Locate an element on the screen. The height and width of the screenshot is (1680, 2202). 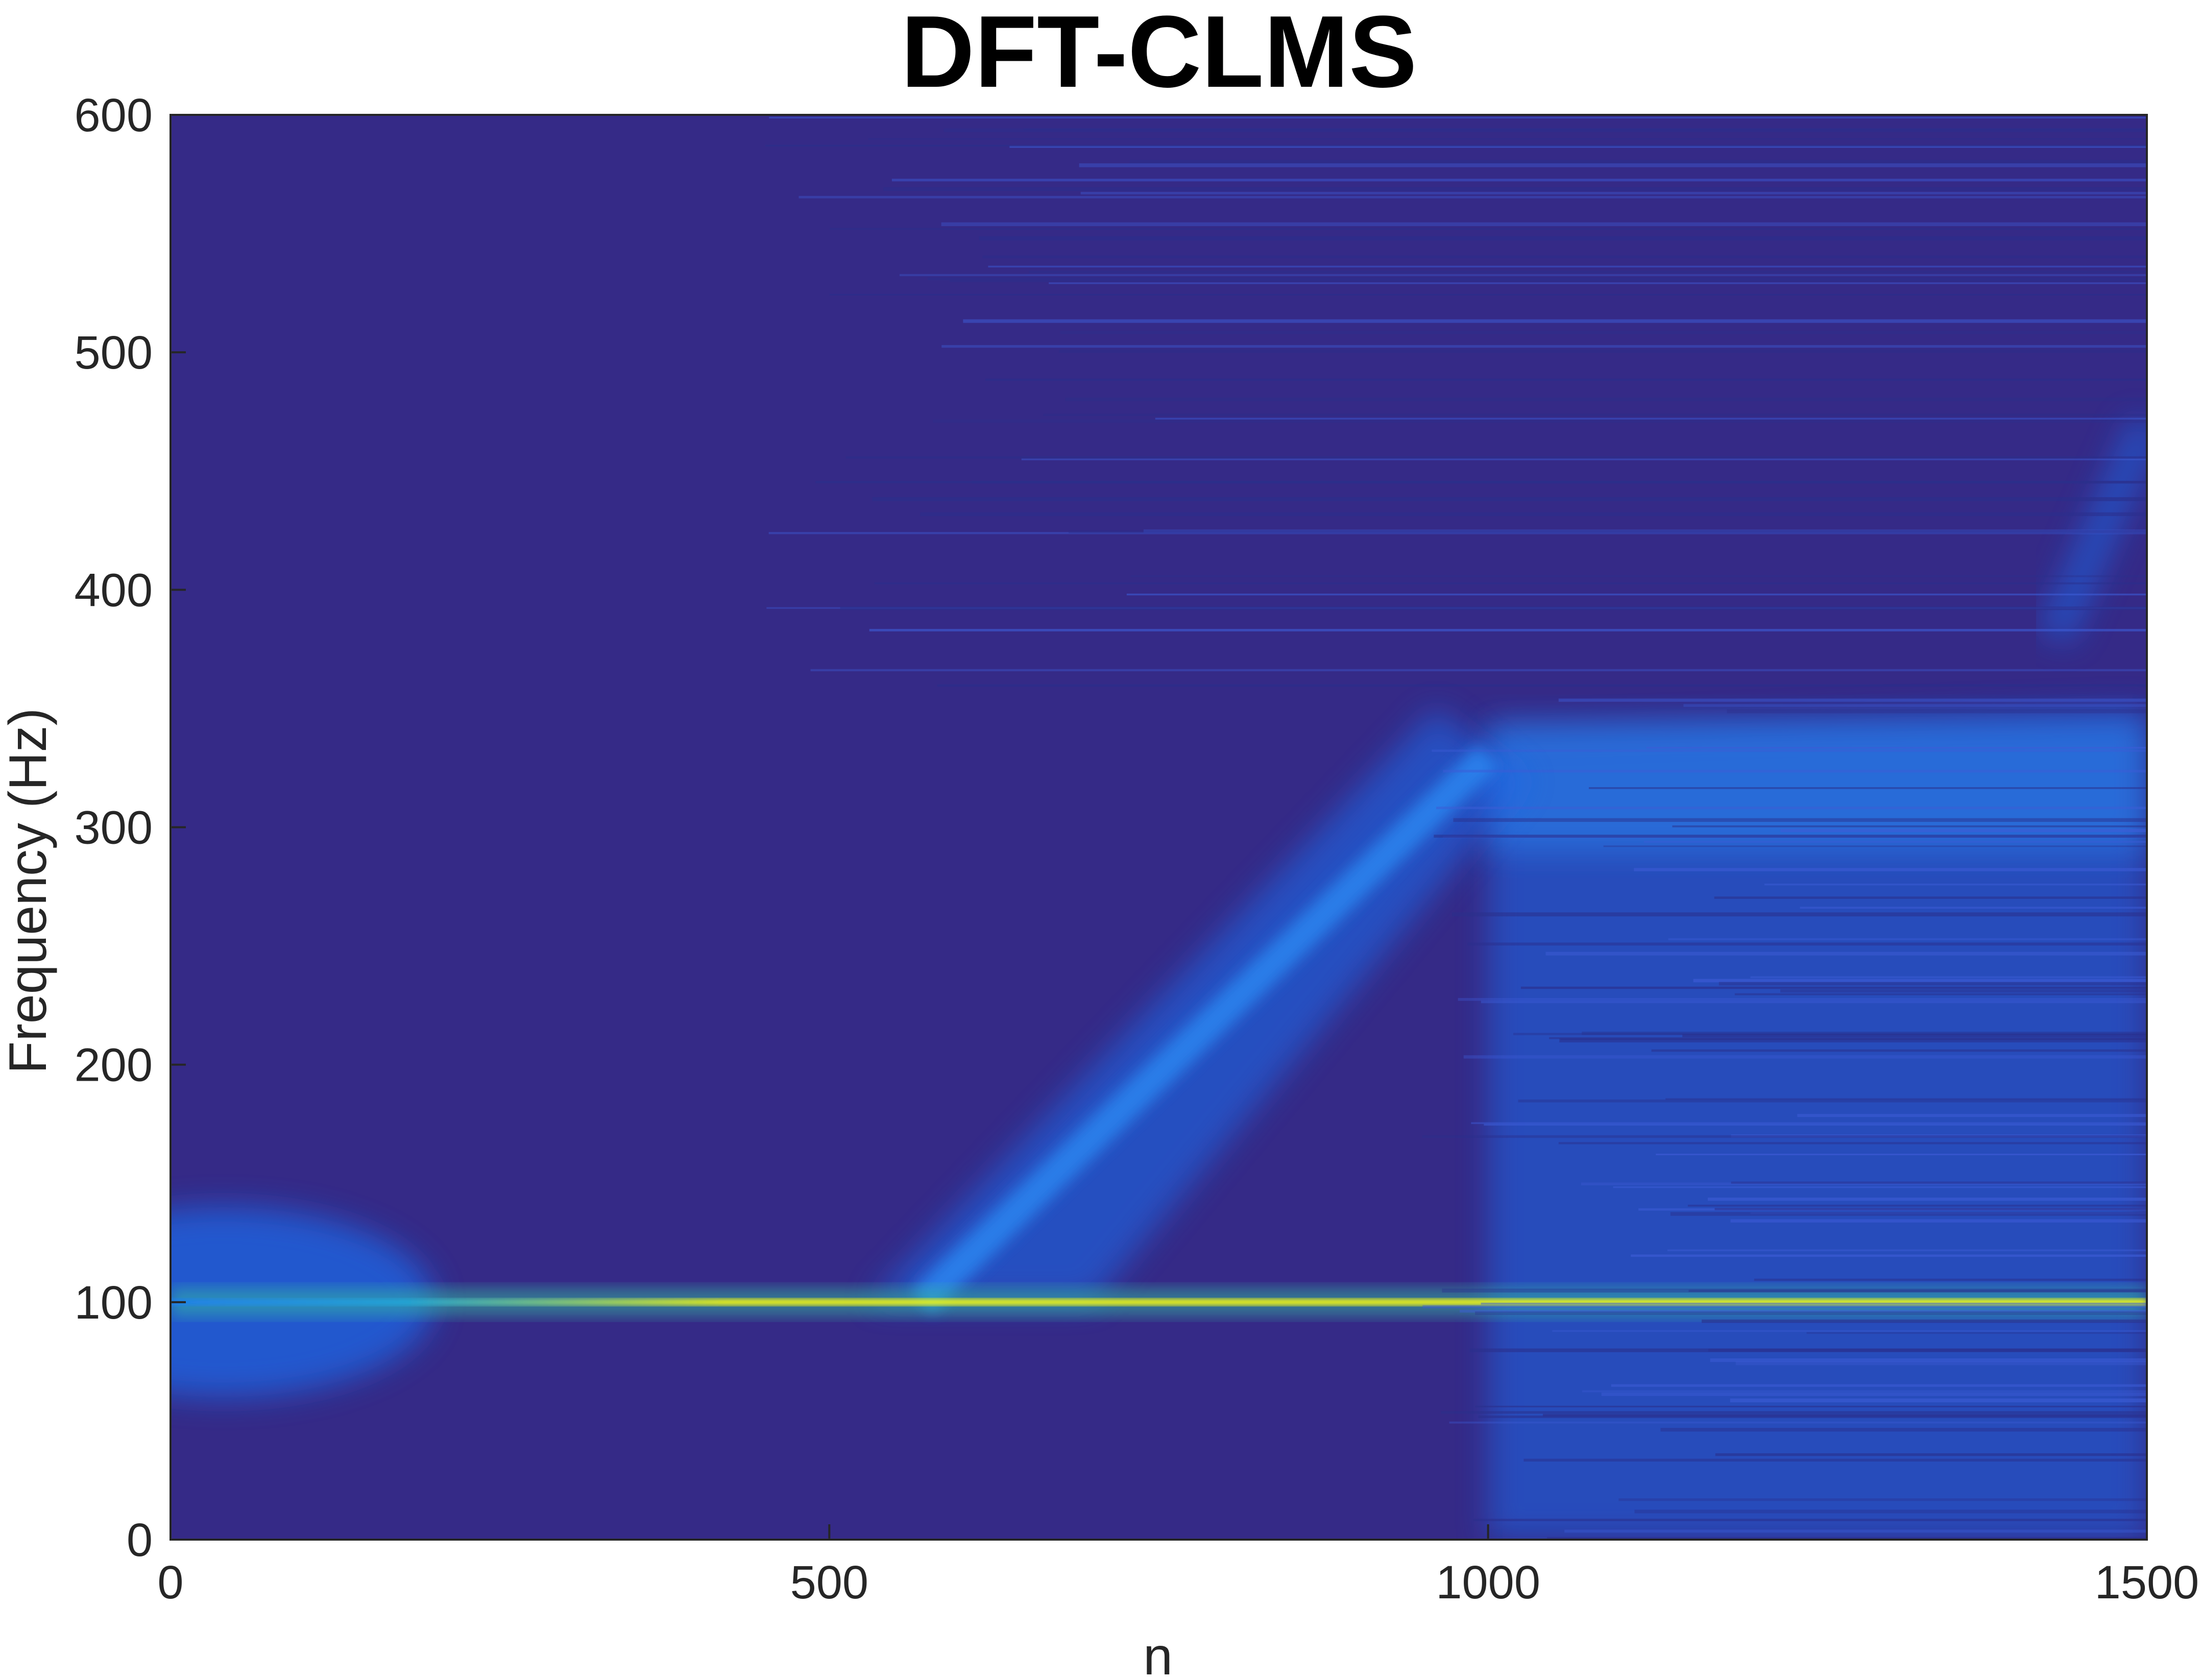
x-tick-label: 1000 is located at coordinates (1488, 1582).